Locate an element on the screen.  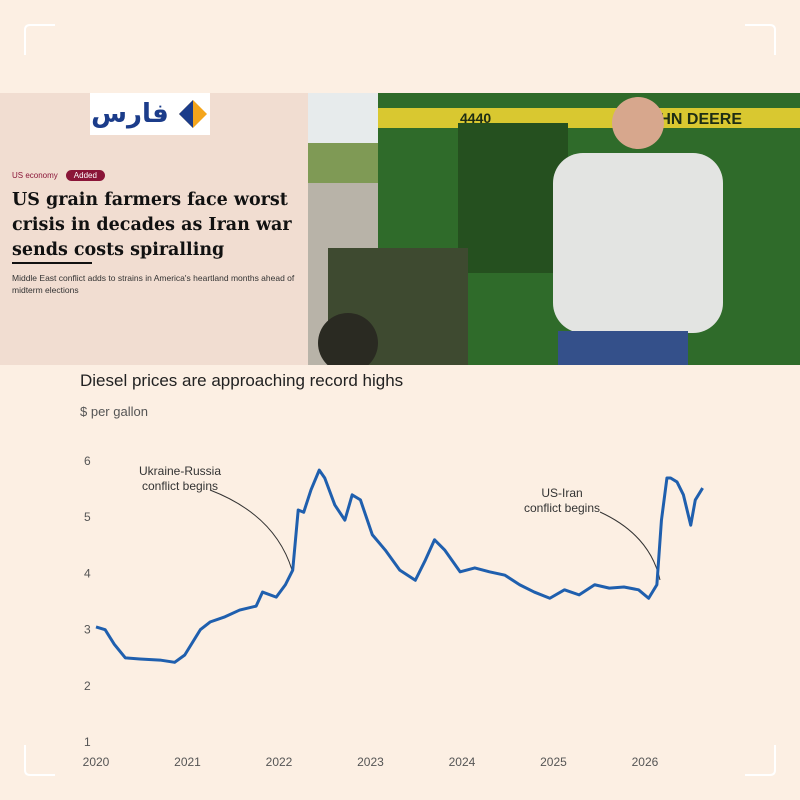
x-tick-label: 2024 is located at coordinates (462, 762).